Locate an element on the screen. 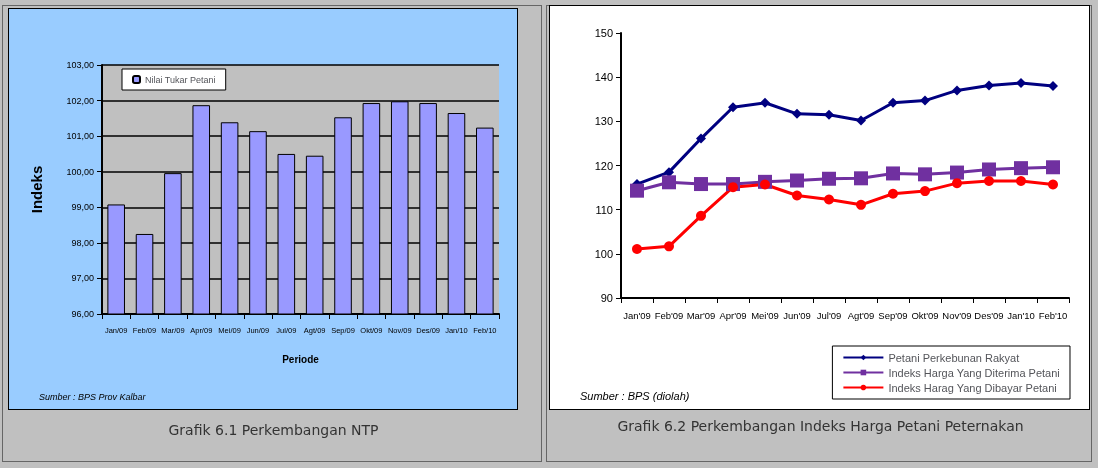 The height and width of the screenshot is (468, 1098). legend-label: Nilai Tukar Petani is located at coordinates (180, 79).